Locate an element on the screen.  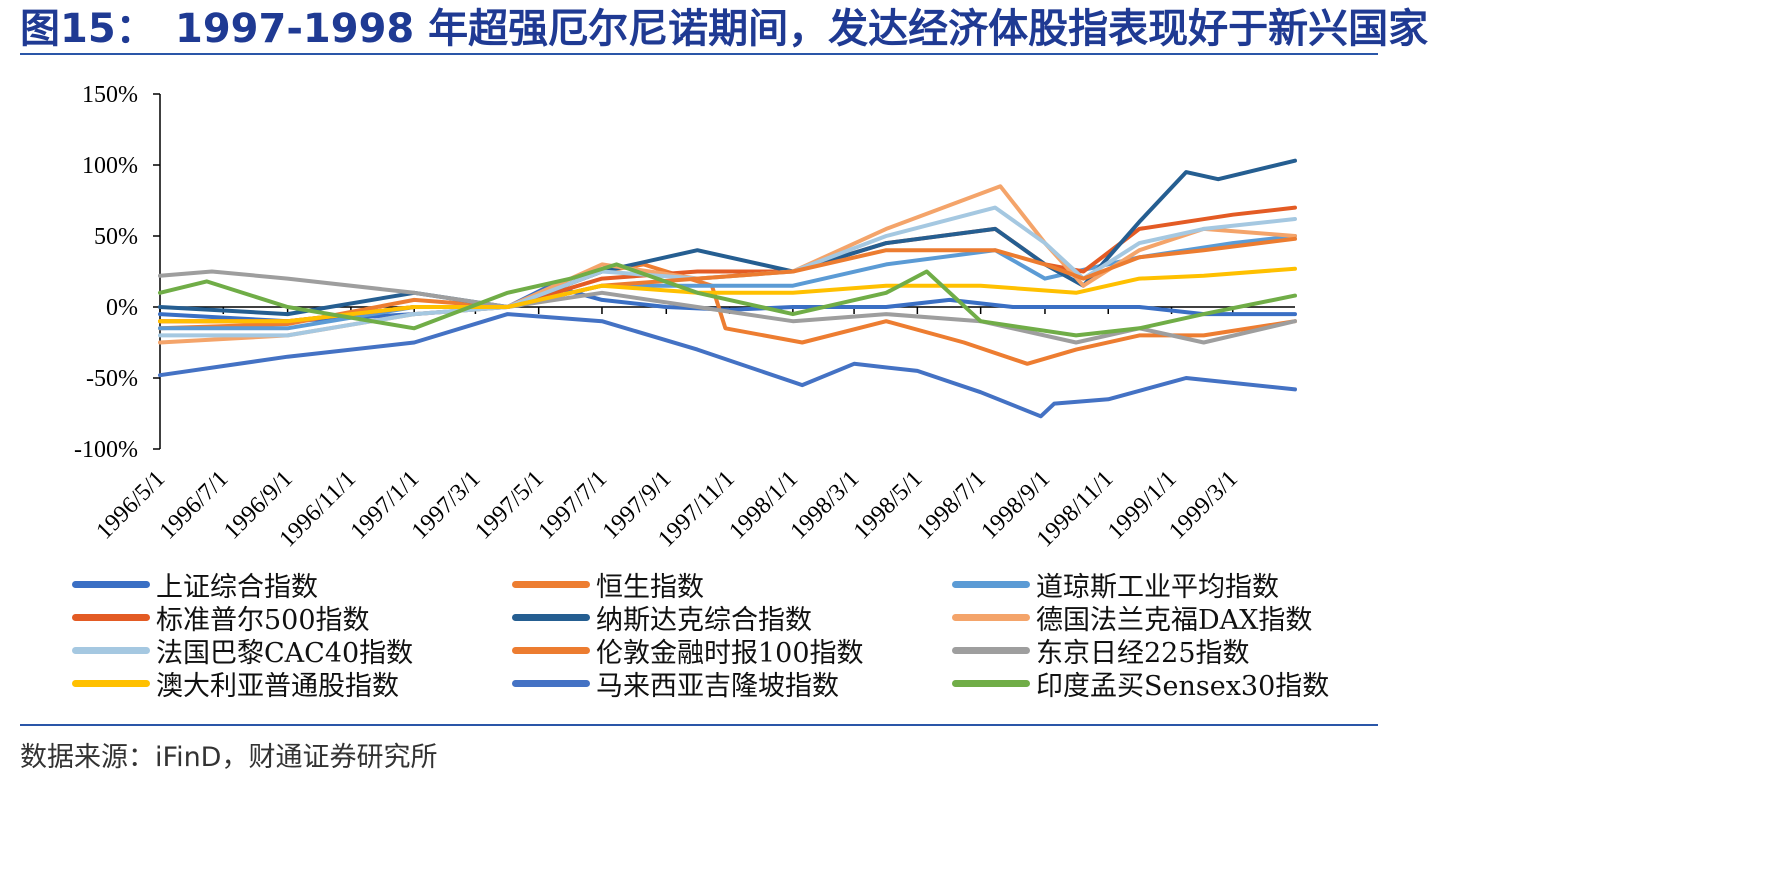
legend-item: 马来西亚吉隆坡指数 is located at coordinates (675, 684).